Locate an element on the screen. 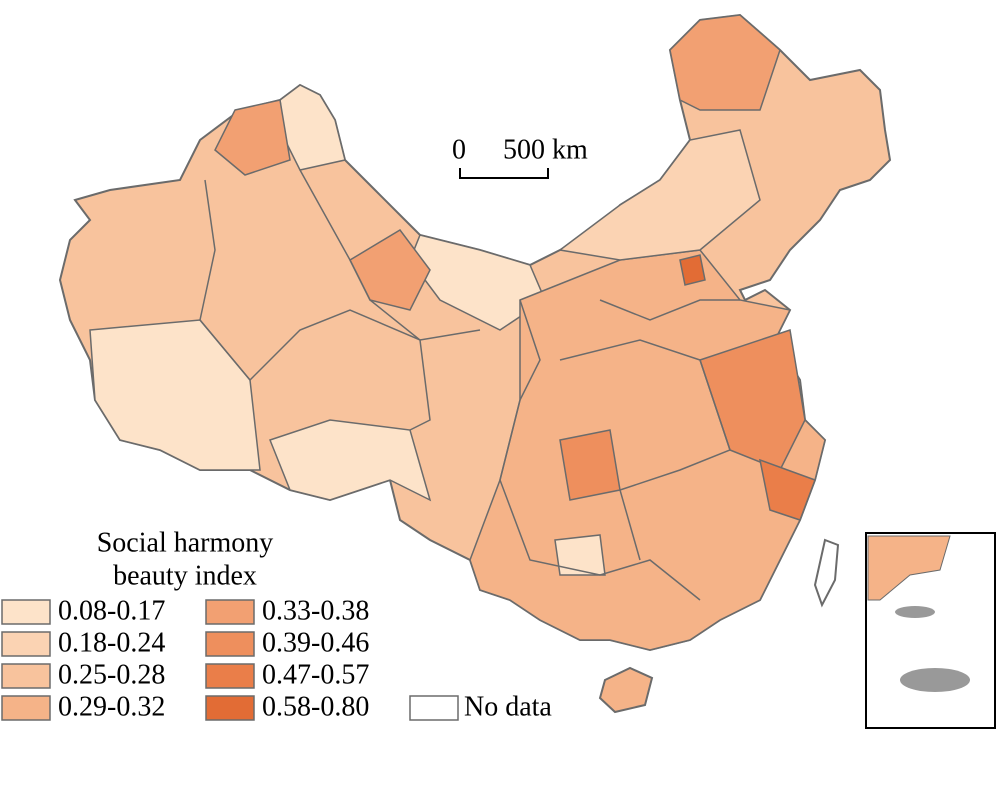 This screenshot has height=785, width=999. scale-label: 500 km is located at coordinates (545, 149).